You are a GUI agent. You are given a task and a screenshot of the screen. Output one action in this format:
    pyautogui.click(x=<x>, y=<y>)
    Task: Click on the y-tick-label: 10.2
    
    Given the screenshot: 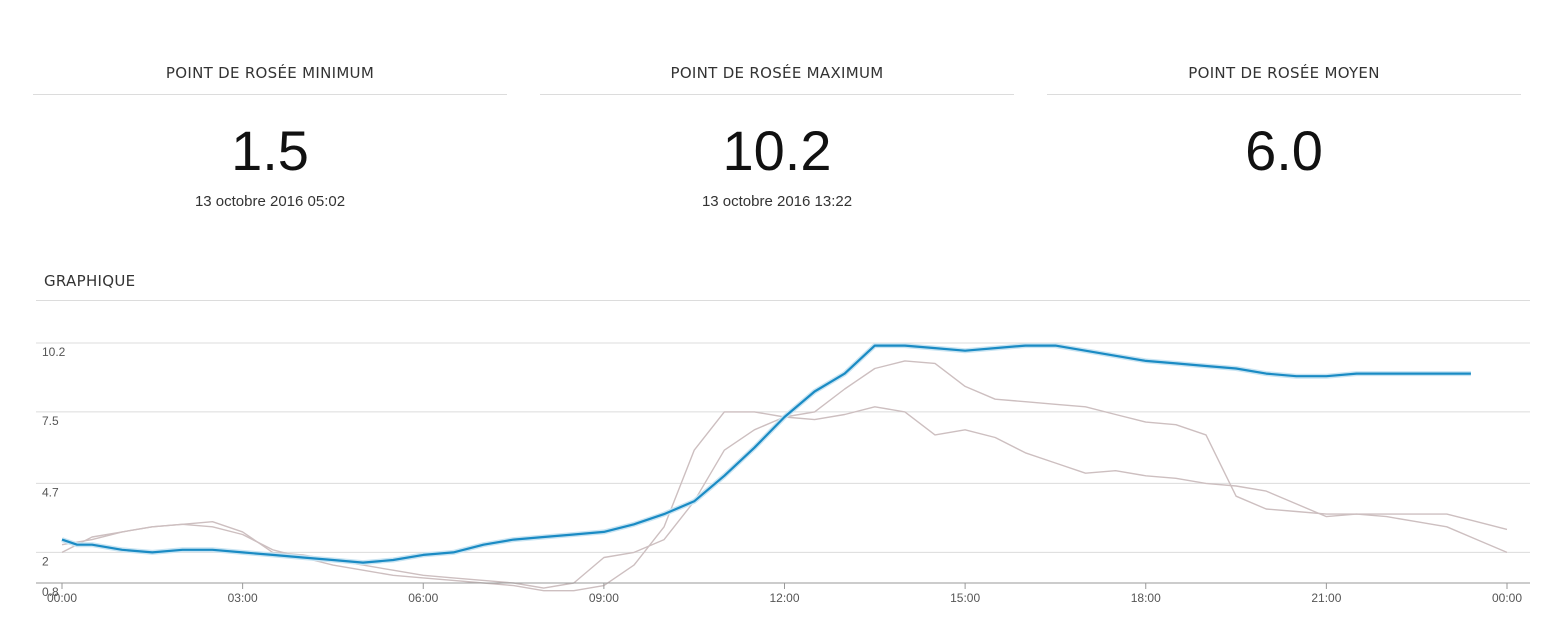 What is the action you would take?
    pyautogui.click(x=54, y=352)
    